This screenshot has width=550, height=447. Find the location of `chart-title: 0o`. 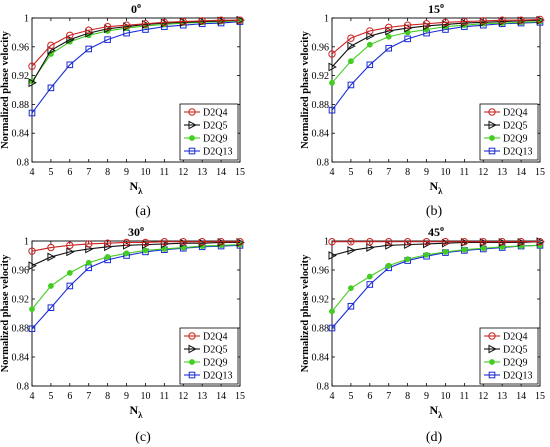

chart-title: 0o is located at coordinates (136, 8).